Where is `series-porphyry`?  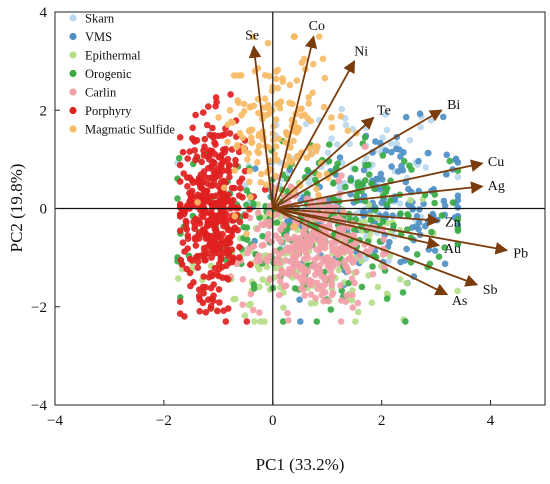
series-porphyry is located at coordinates (222, 208).